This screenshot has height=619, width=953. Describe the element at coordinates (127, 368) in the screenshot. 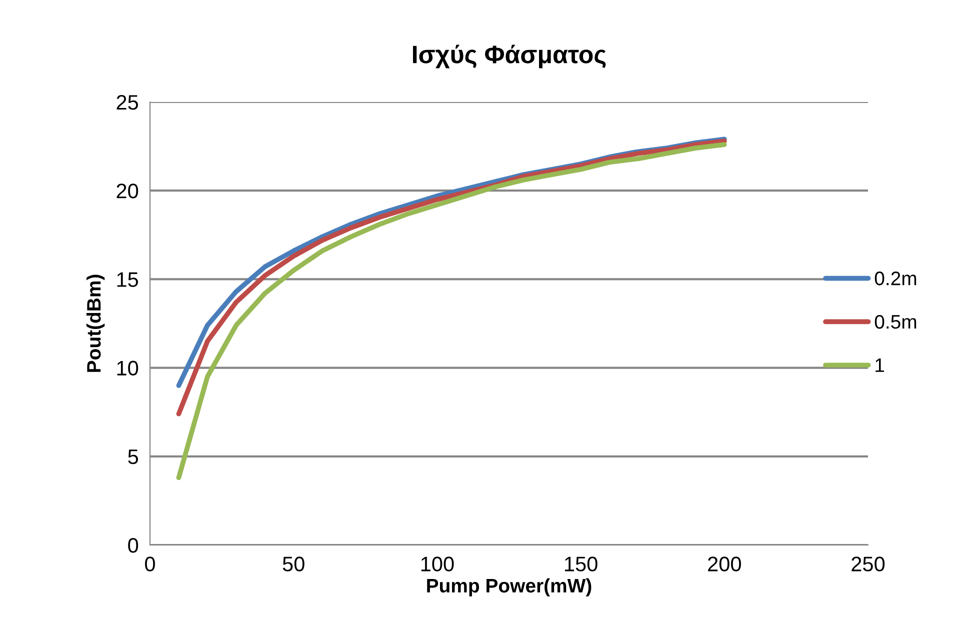

I see `y-tick-label: 10` at that location.